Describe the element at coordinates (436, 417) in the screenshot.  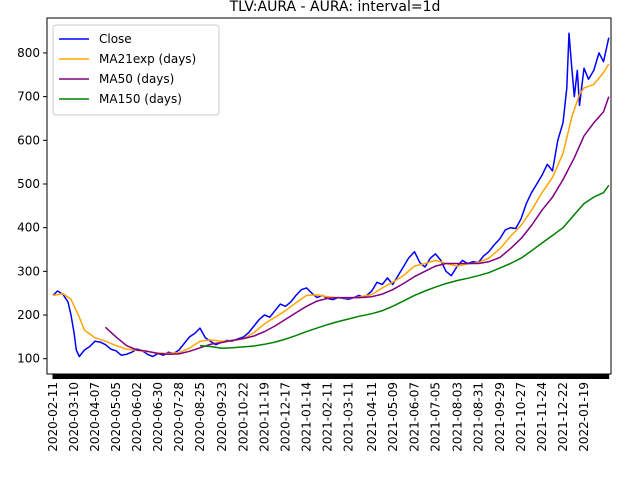
I see `x-tick-label-18: 2021-07-05` at that location.